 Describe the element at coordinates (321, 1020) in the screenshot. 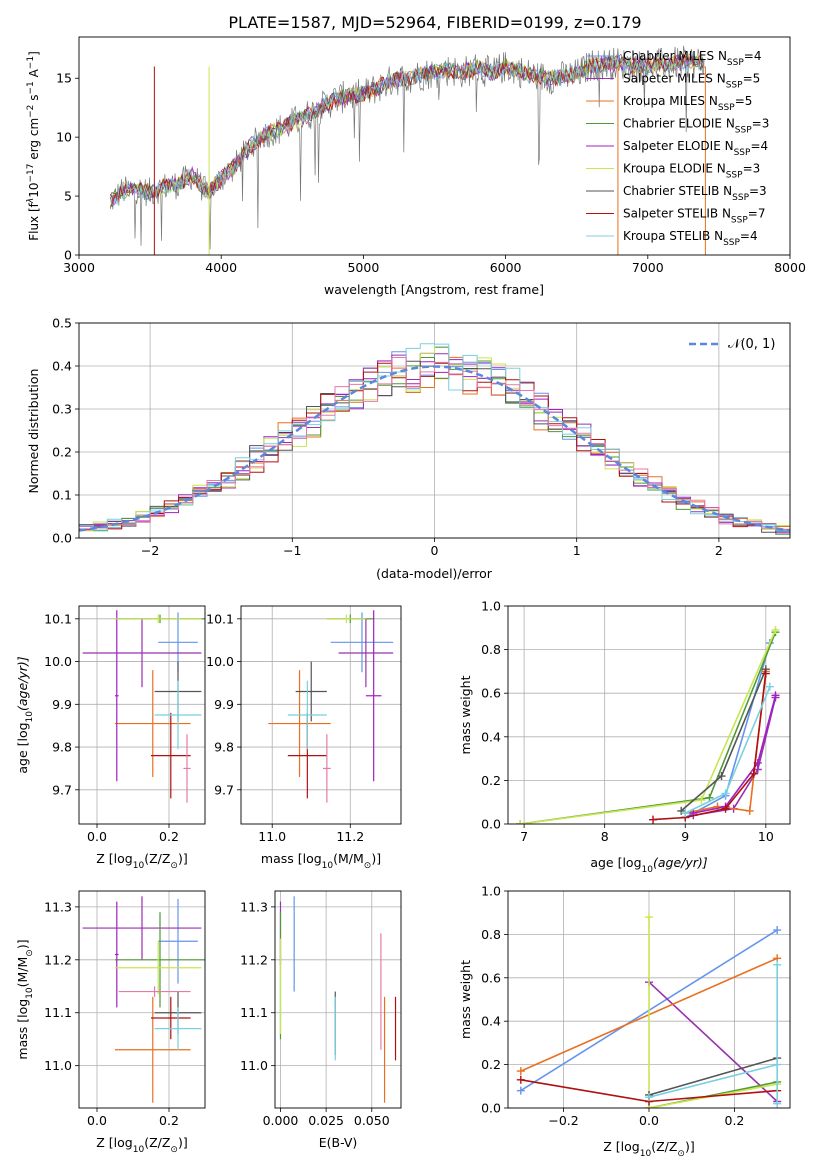

I see `mass-vs-extinction-panel: 0.000 0.025 0.050 11.0 11.1 11.2 11.3 E(B-V)` at that location.